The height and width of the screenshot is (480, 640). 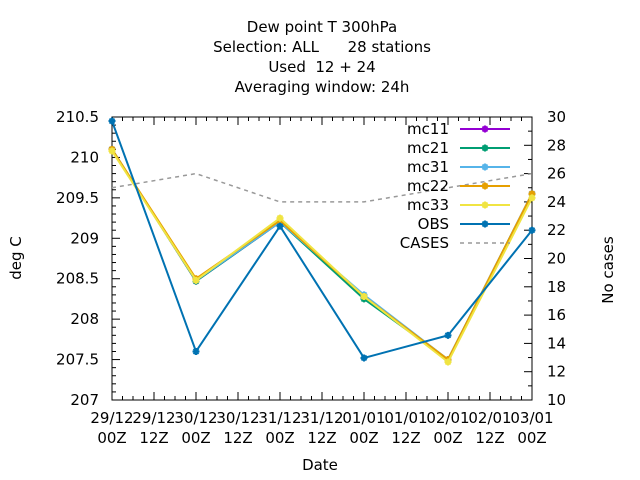 What do you see at coordinates (556, 343) in the screenshot?
I see `y2-tick-label: 14` at bounding box center [556, 343].